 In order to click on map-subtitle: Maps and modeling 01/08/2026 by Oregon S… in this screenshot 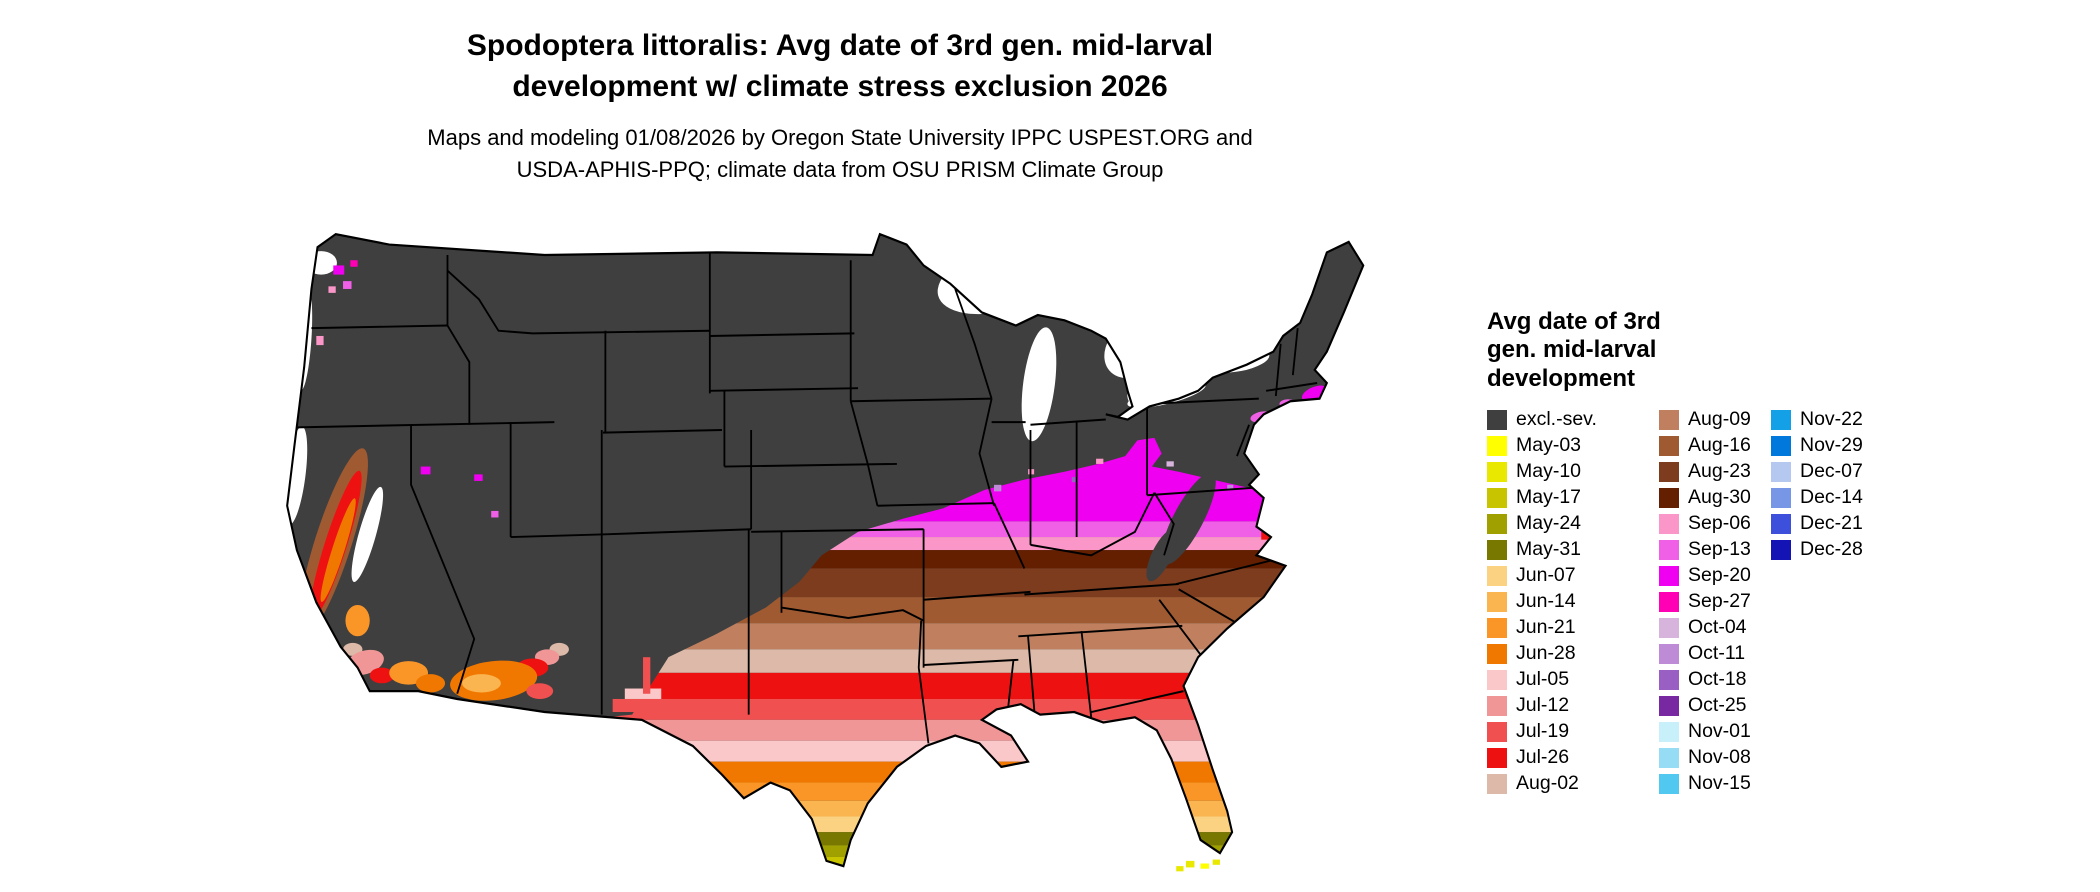, I will do `click(840, 154)`.